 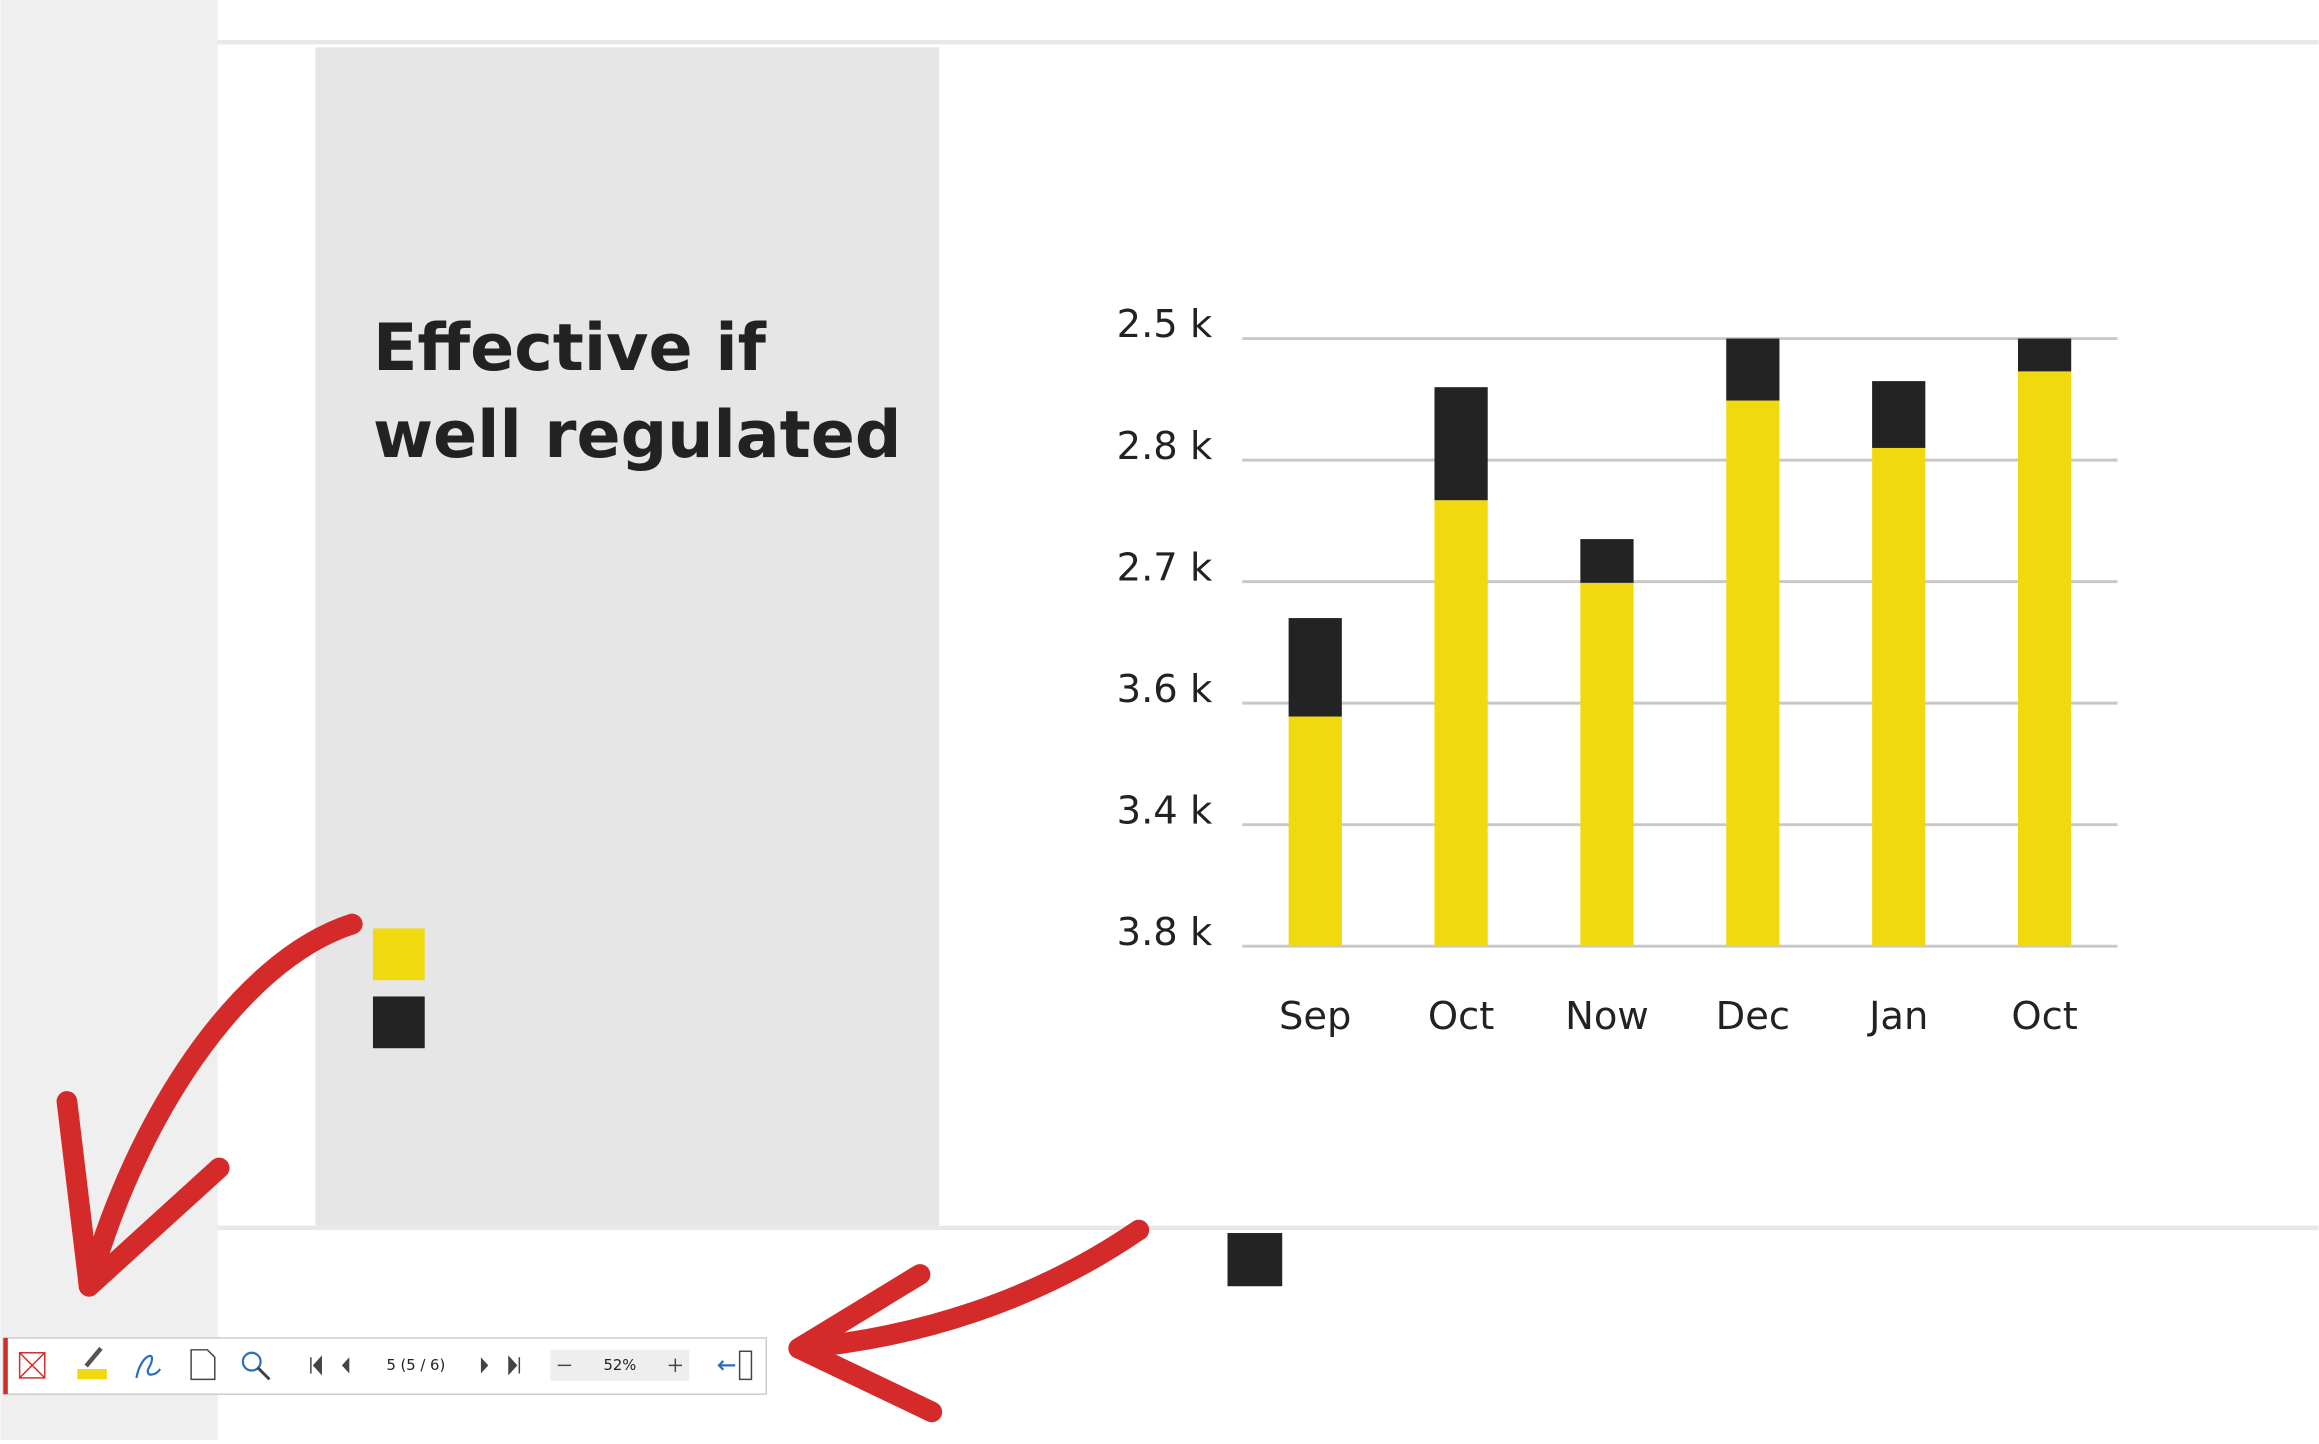 I want to click on y-tick-label: 2.5 k, so click(x=1165, y=324).